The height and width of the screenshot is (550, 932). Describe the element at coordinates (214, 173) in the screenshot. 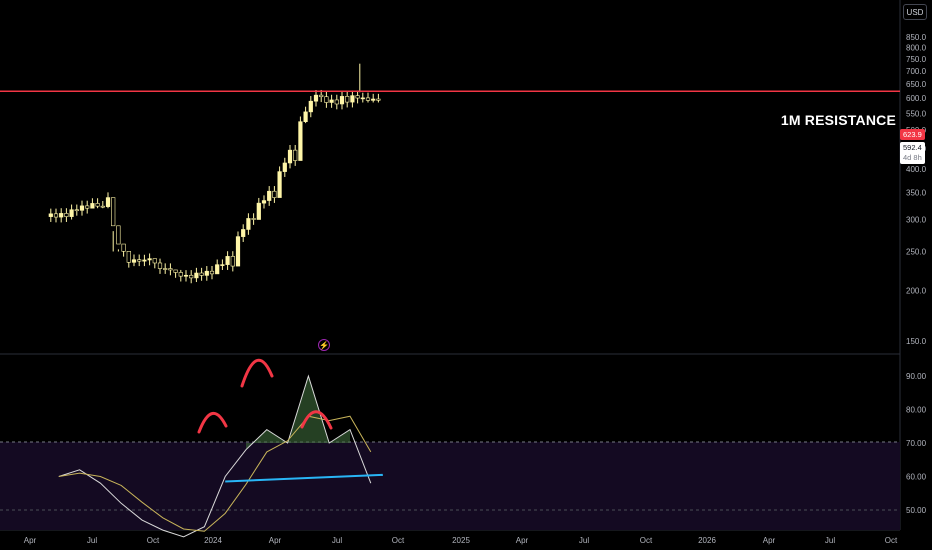

I see `price-candles` at that location.